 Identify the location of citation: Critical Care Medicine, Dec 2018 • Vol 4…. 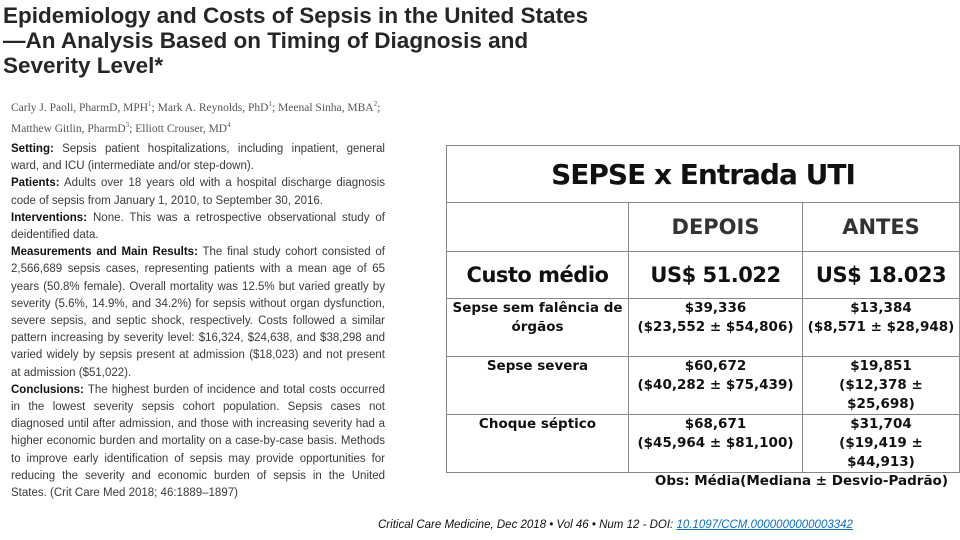
(615, 525).